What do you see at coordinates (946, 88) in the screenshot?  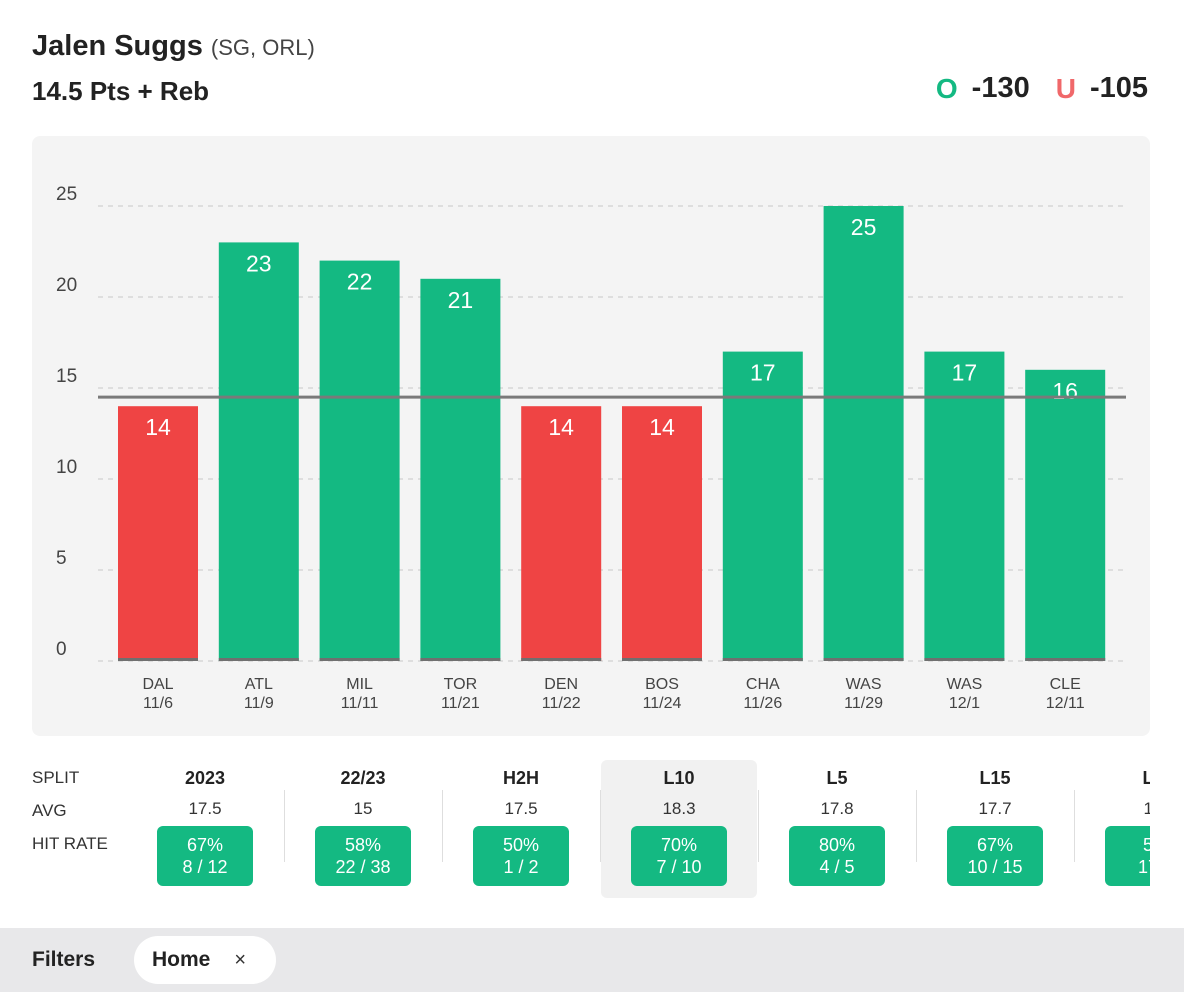 I see `over-icon: O` at bounding box center [946, 88].